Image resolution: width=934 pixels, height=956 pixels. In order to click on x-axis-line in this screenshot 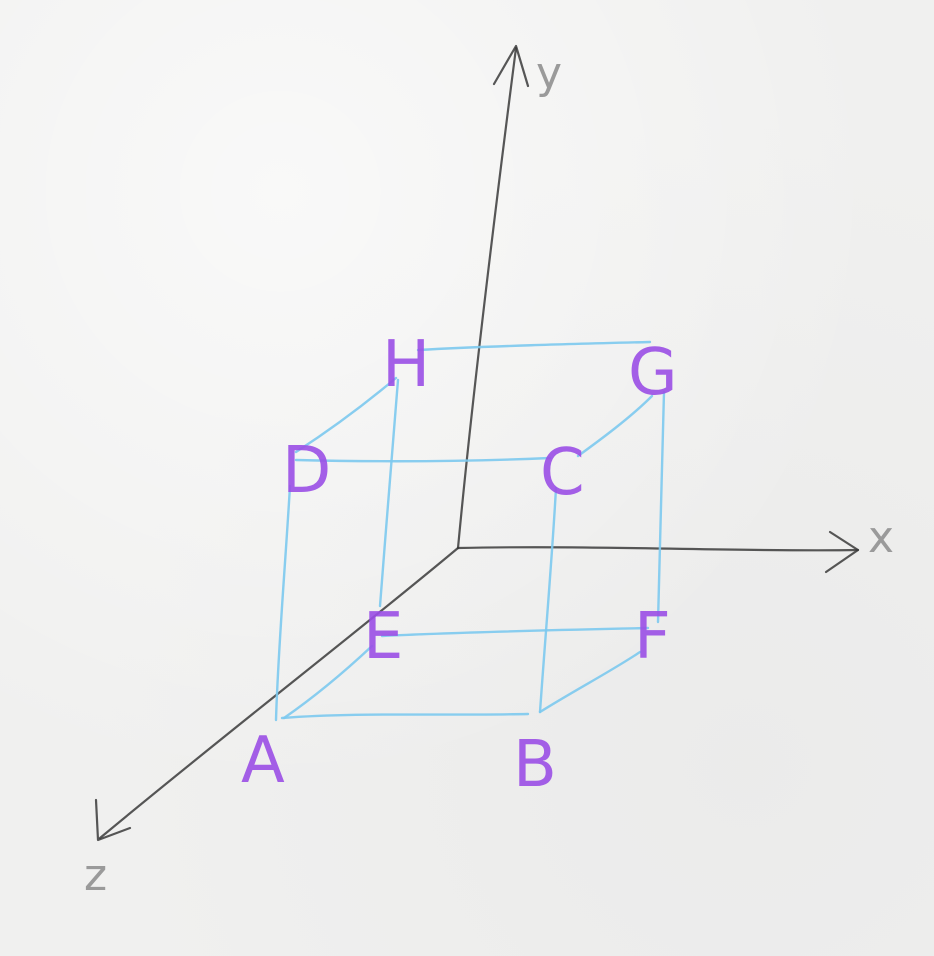, I will do `click(658, 549)`.